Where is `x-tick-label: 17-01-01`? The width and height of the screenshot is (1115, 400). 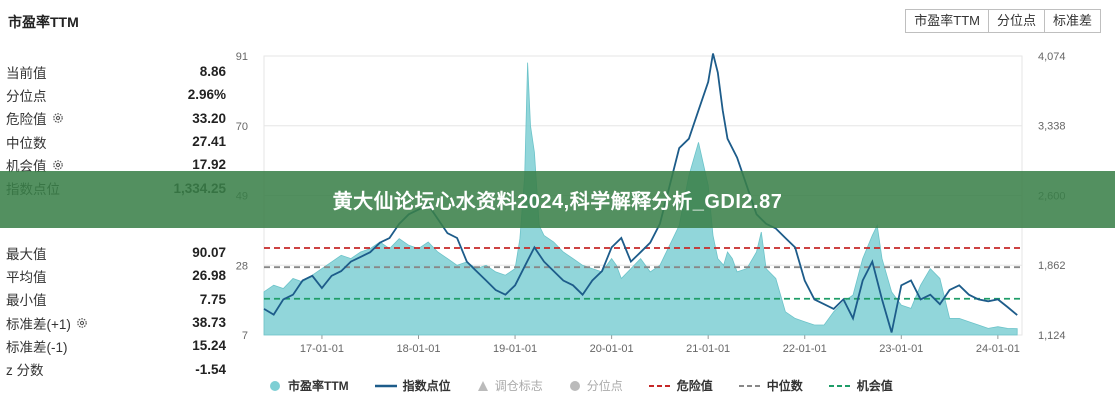
x-tick-label: 17-01-01 is located at coordinates (322, 349).